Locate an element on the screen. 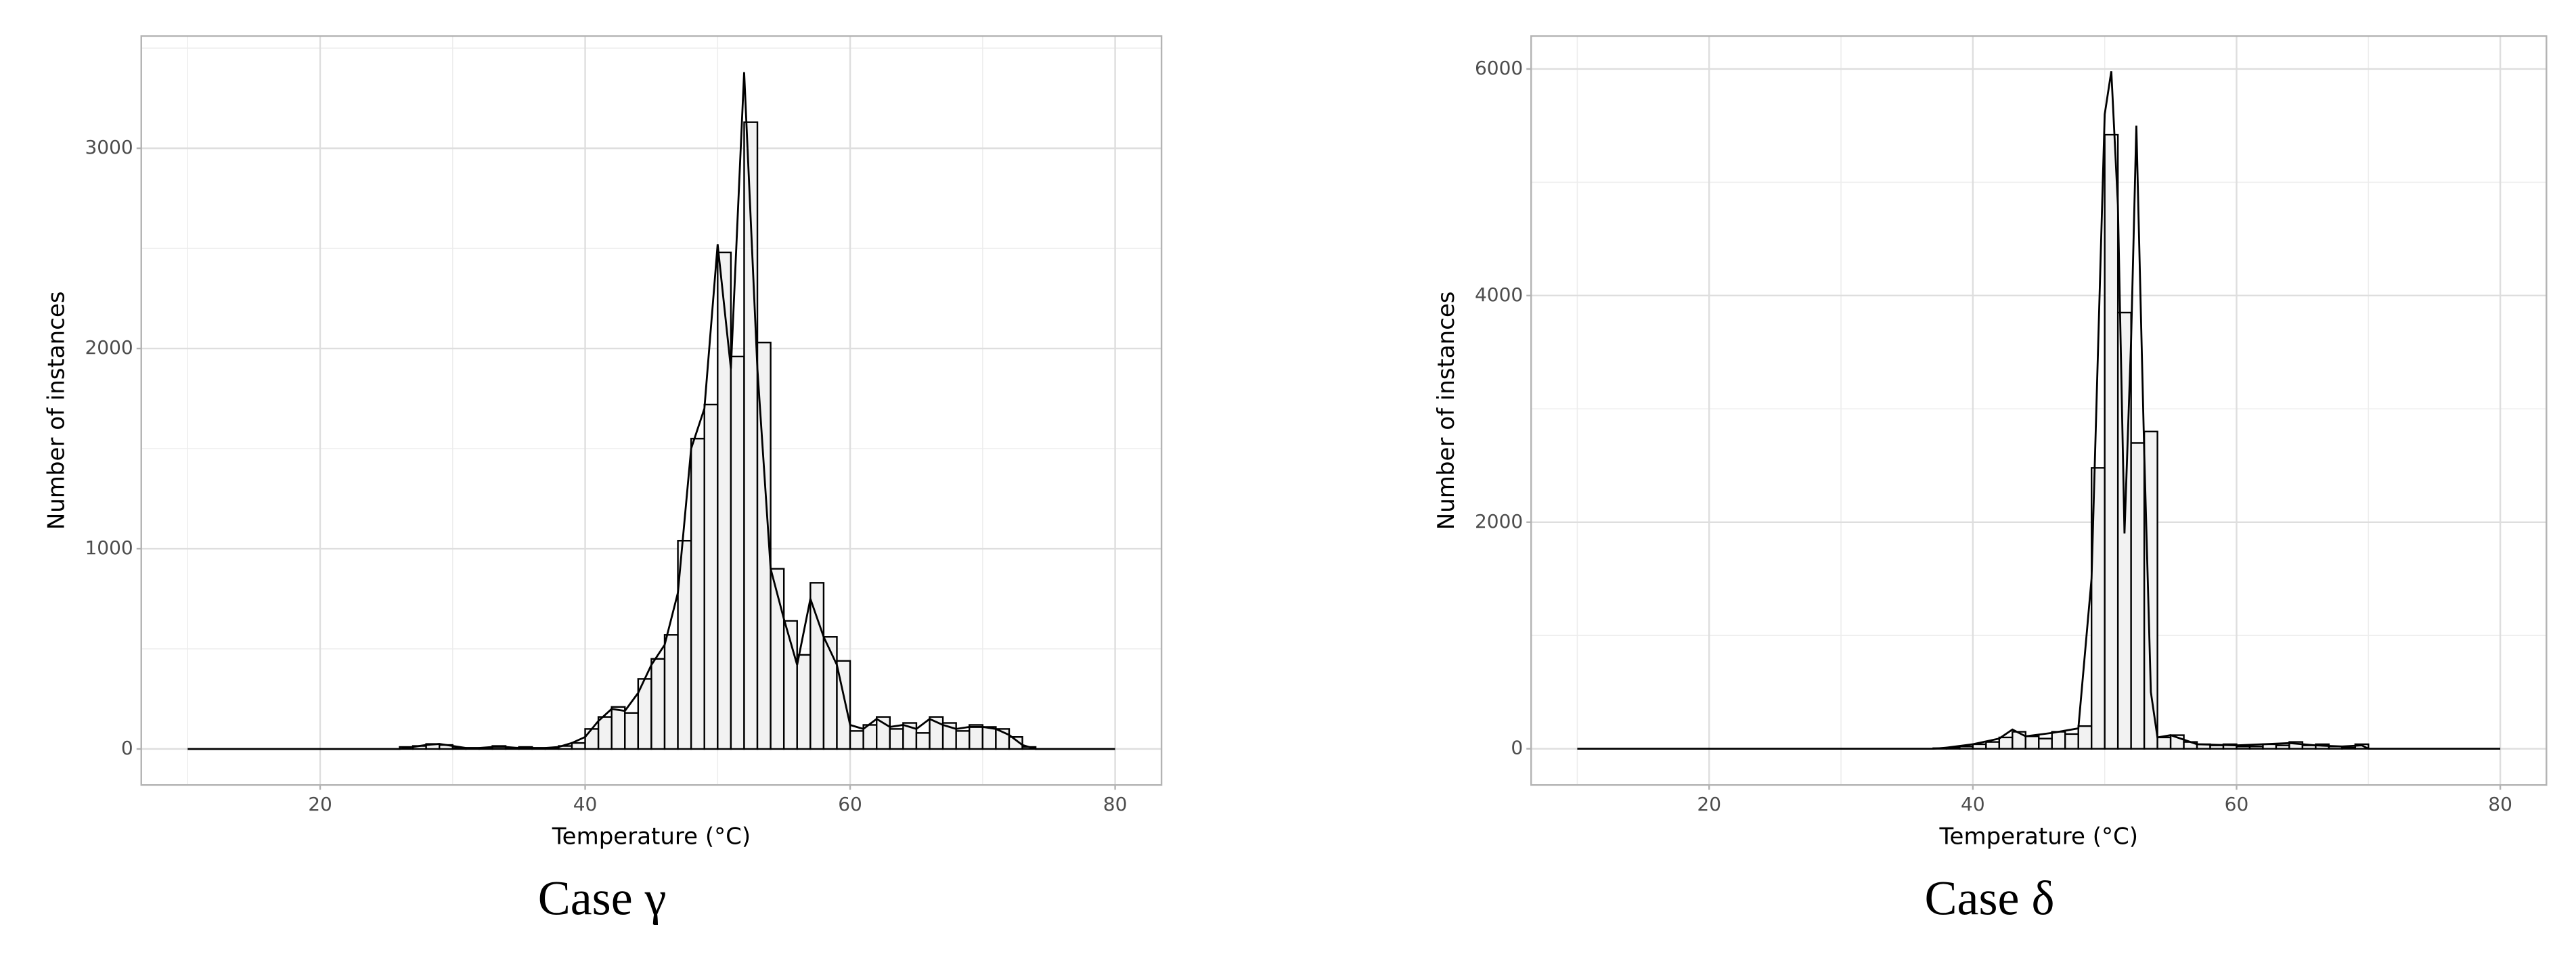 The height and width of the screenshot is (954, 2576). caption: Case δ is located at coordinates (1990, 898).